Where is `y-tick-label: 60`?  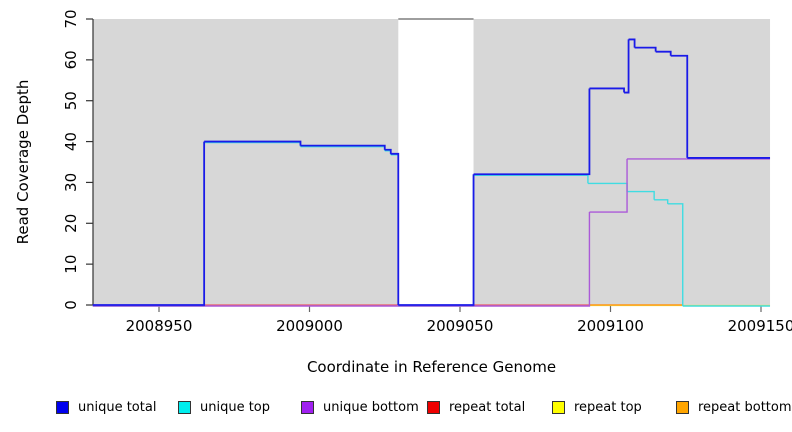 y-tick-label: 60 is located at coordinates (71, 59).